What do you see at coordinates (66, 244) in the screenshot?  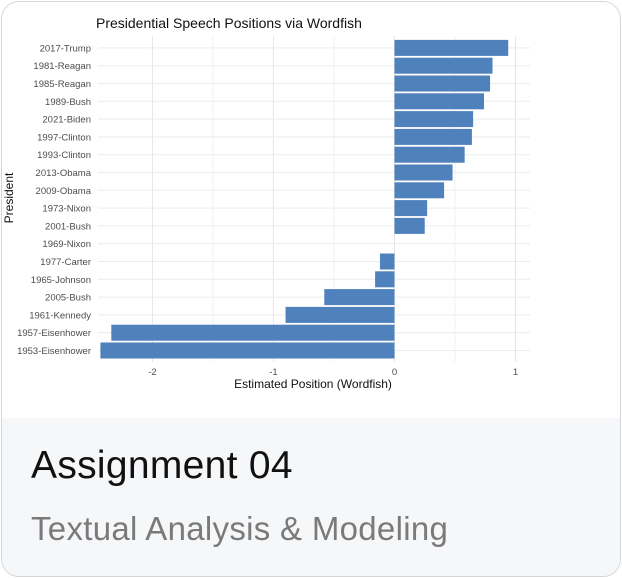 I see `y-tick-label: 1969-Nixon` at bounding box center [66, 244].